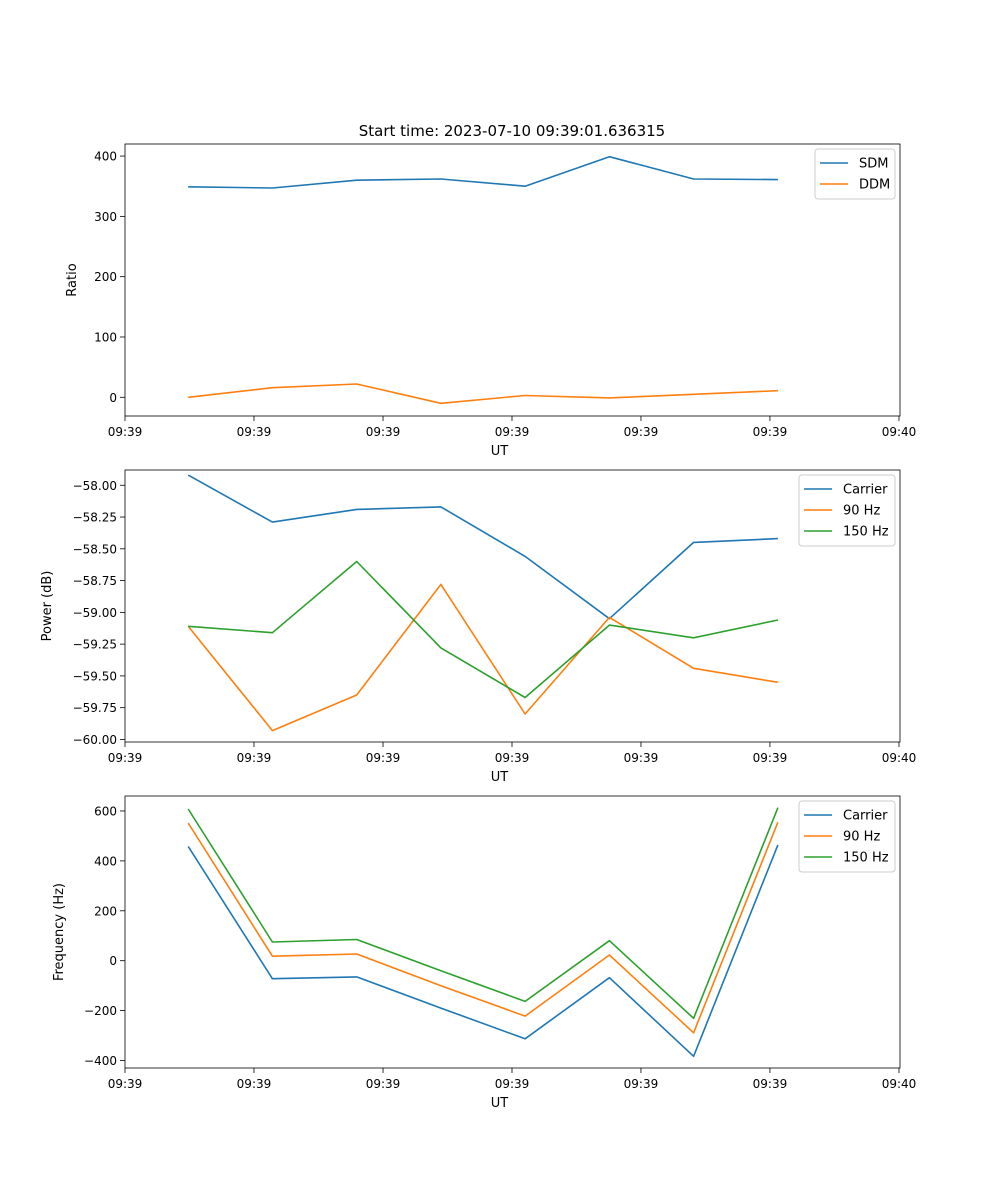 This screenshot has height=1200, width=1000. I want to click on y-tick-label: −400, so click(100, 1061).